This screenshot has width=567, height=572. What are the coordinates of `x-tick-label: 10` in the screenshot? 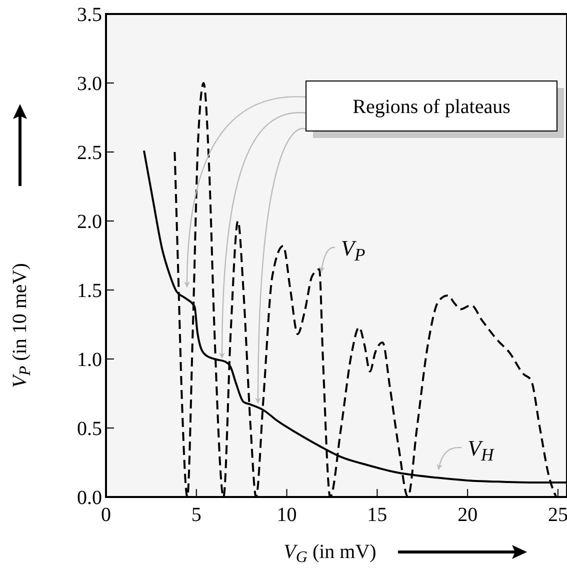 It's located at (286, 515).